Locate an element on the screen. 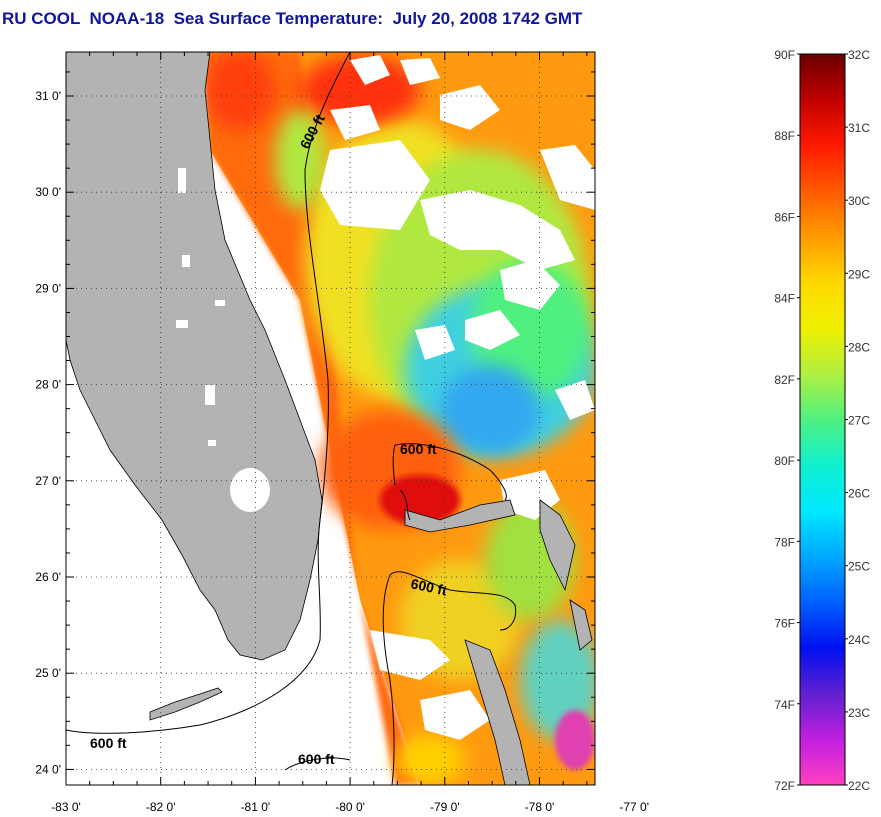 The width and height of the screenshot is (881, 817). bahamas-land is located at coordinates (498, 642).